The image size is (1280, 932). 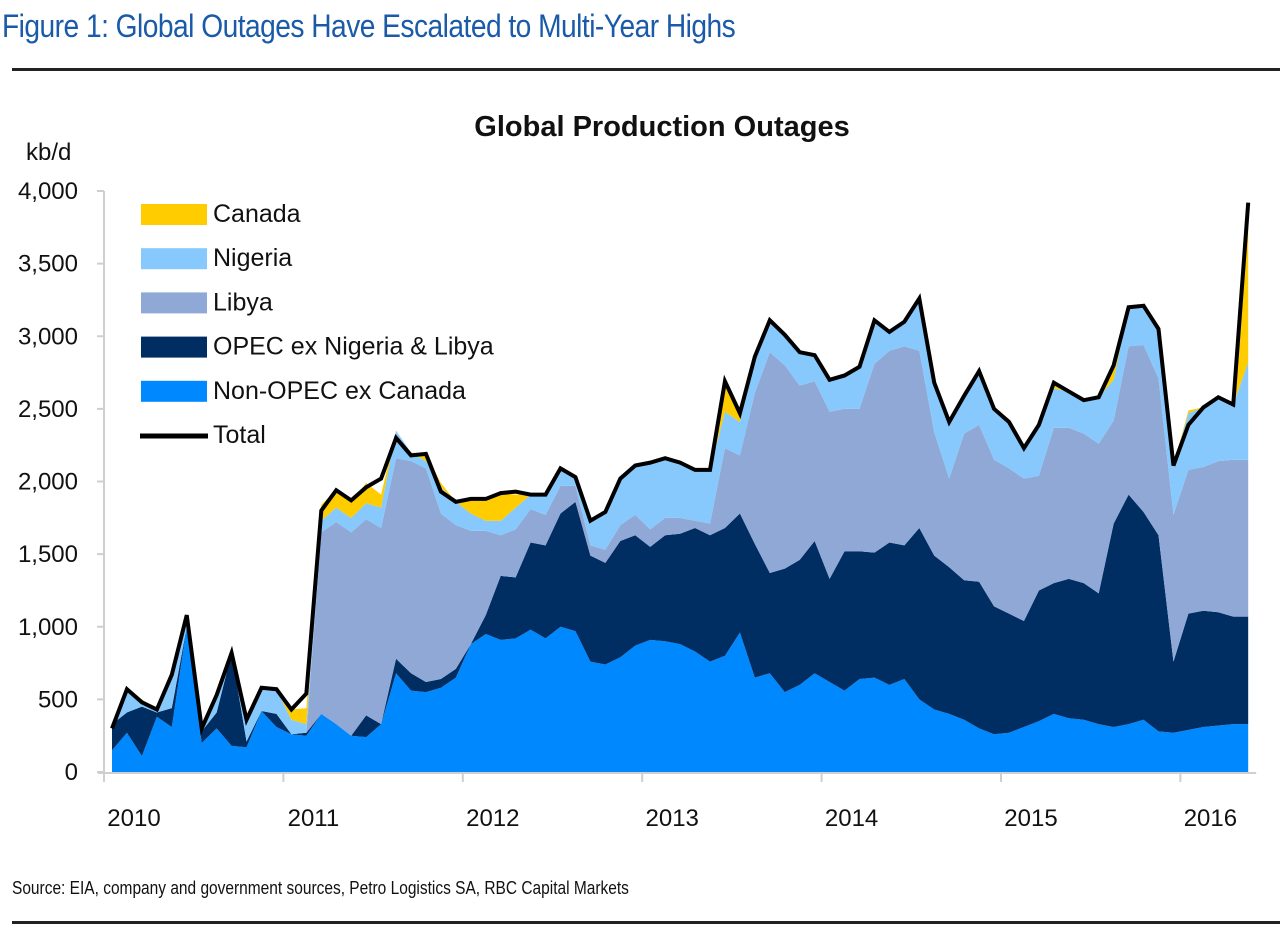 What do you see at coordinates (646, 69) in the screenshot?
I see `top-divider` at bounding box center [646, 69].